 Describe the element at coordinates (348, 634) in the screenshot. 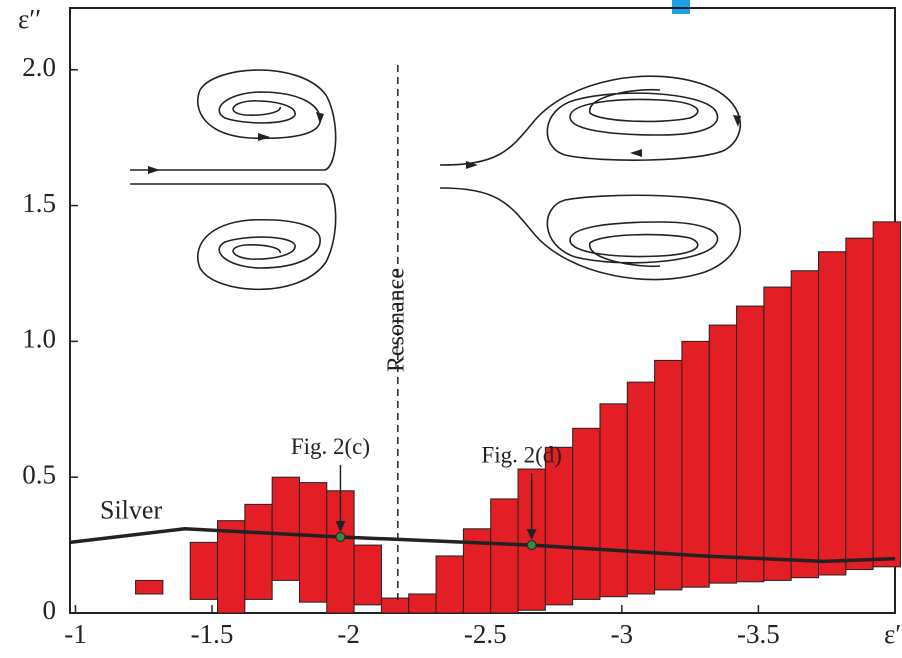

I see `x-tick-label: -2` at that location.